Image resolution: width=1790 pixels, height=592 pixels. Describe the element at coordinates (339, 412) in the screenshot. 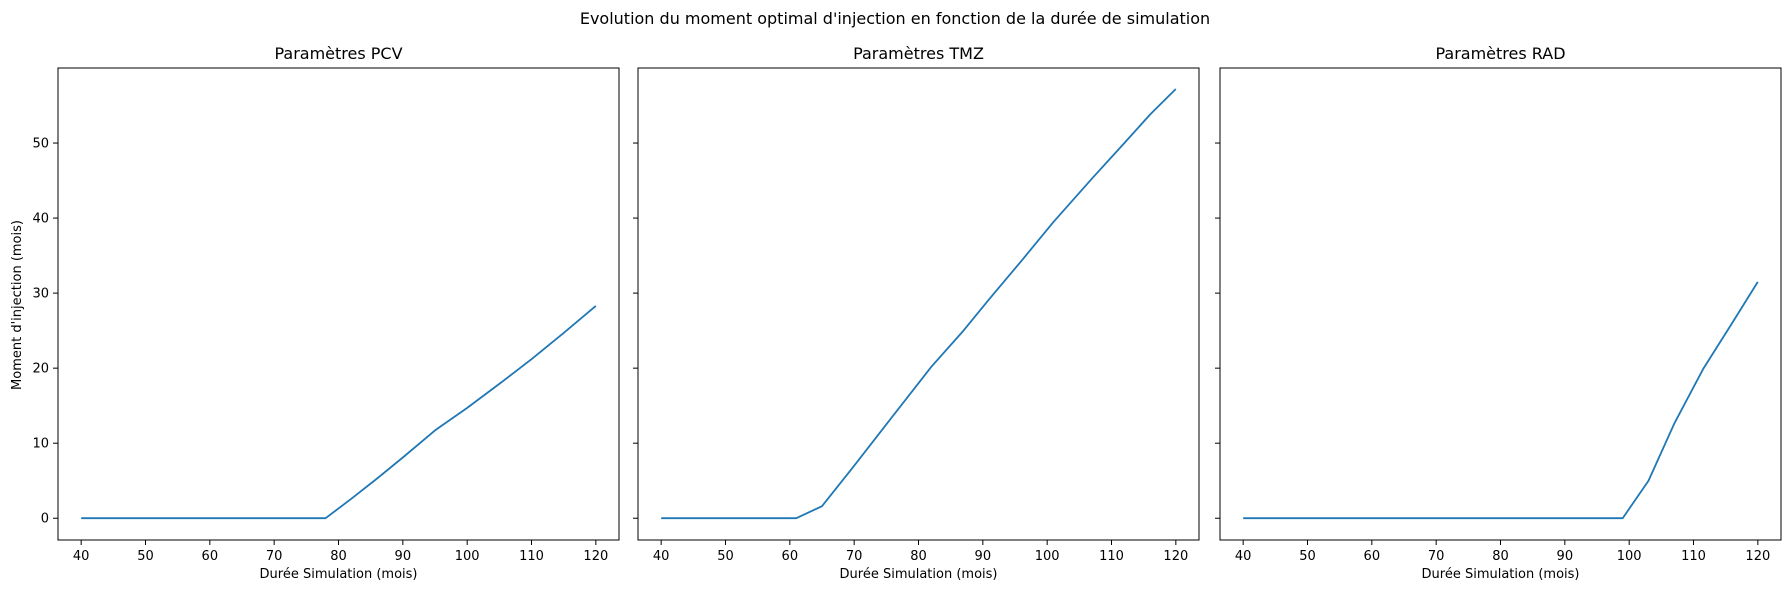

I see `panel-1-series-line` at that location.